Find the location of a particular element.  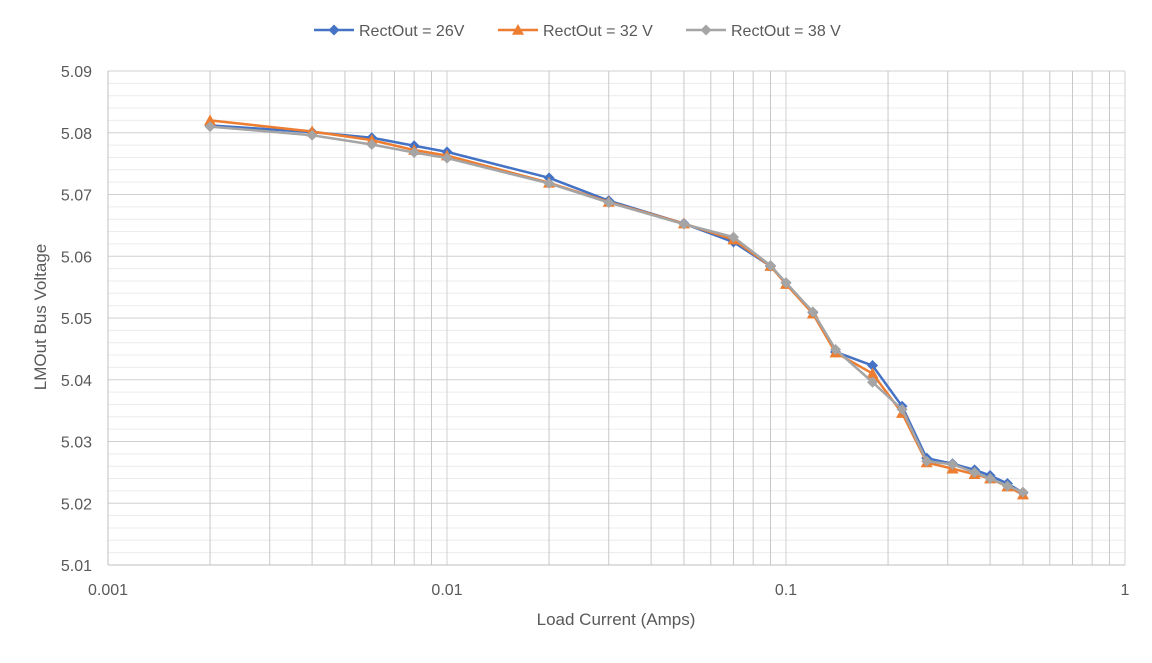

y-axis-title: LMOut Bus Voltage is located at coordinates (40, 317).